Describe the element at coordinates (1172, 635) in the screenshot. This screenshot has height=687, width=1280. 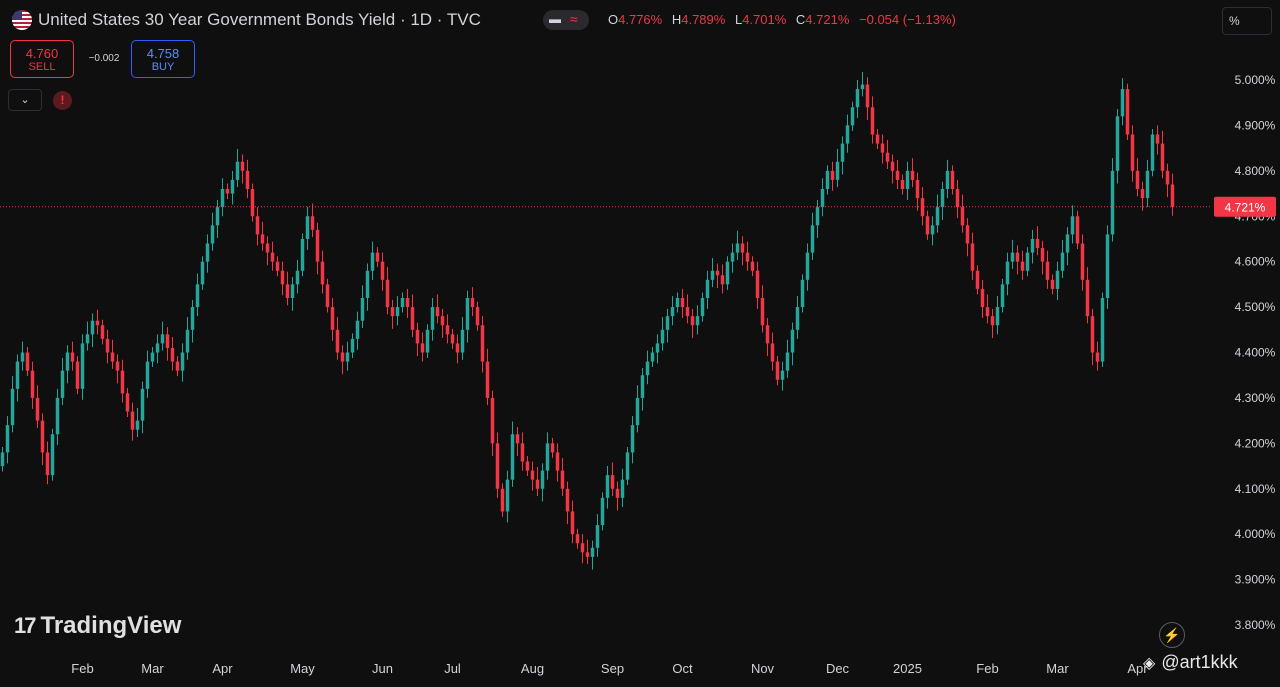
I see `lightning-icon: ⚡` at that location.